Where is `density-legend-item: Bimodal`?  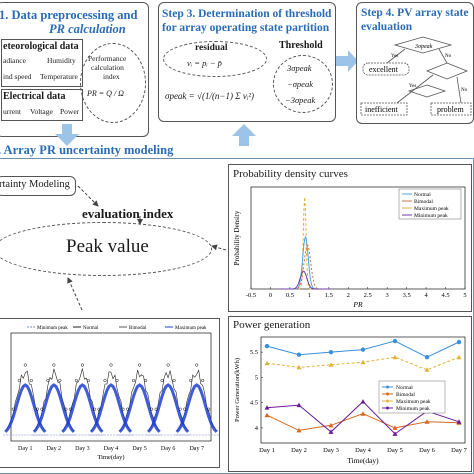 density-legend-item: Bimodal is located at coordinates (423, 202).